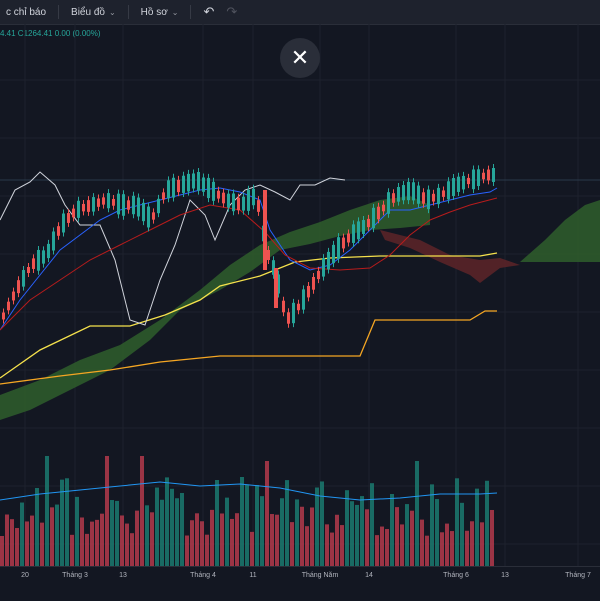 This screenshot has height=601, width=600. Describe the element at coordinates (88, 12) in the screenshot. I see `chart-menu-label: Biểu đồ` at that location.